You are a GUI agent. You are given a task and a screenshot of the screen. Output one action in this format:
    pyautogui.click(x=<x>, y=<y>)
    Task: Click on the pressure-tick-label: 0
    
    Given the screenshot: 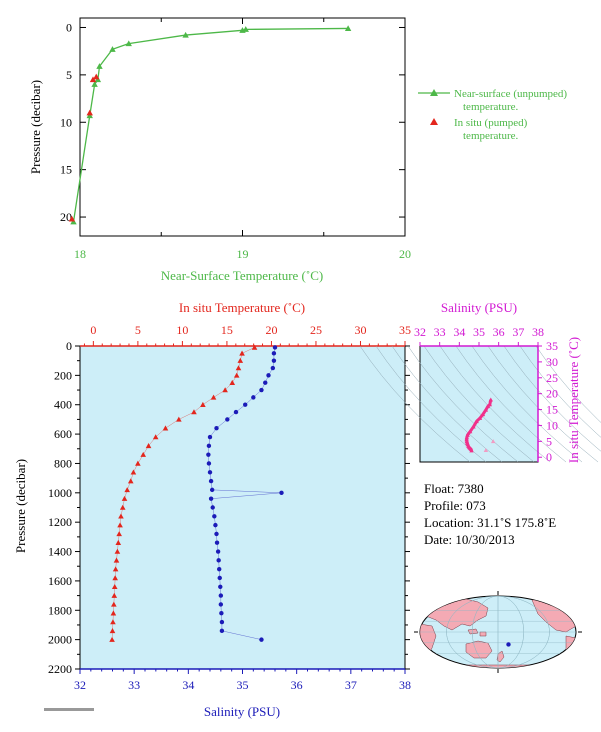 What is the action you would take?
    pyautogui.click(x=69, y=346)
    